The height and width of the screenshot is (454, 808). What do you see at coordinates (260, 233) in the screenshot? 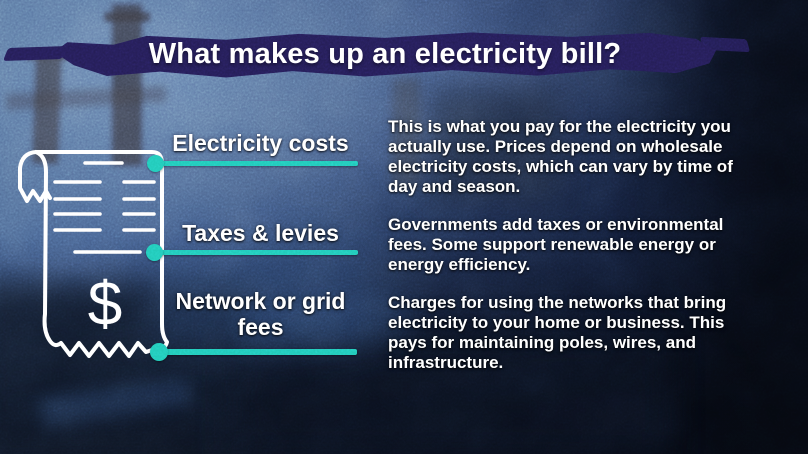
I see `section-label-taxes-levies: Taxes & levies` at bounding box center [260, 233].